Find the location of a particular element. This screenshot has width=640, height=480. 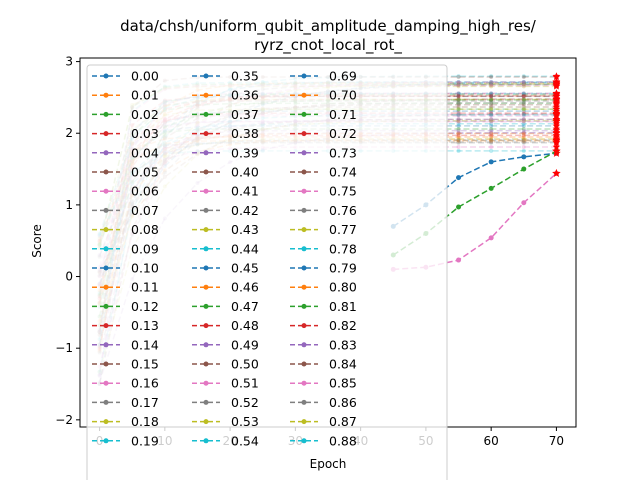

legend-label: 0.02 is located at coordinates (145, 114).